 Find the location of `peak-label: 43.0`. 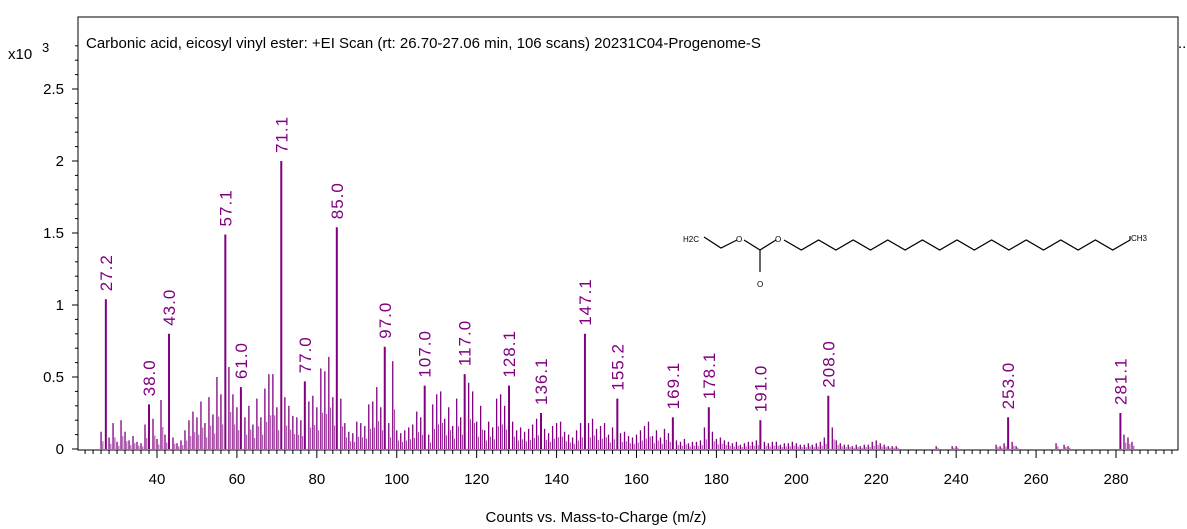

peak-label: 43.0 is located at coordinates (169, 307).